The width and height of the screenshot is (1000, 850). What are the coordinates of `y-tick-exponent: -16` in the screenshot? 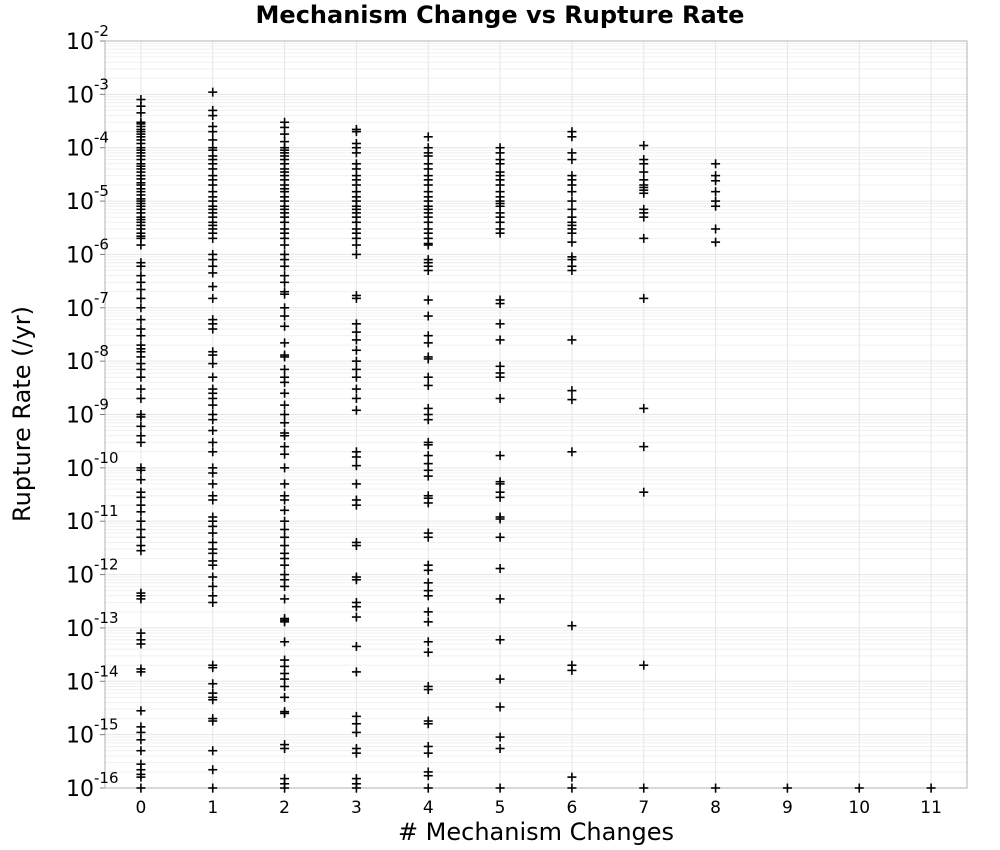 It's located at (106, 778).